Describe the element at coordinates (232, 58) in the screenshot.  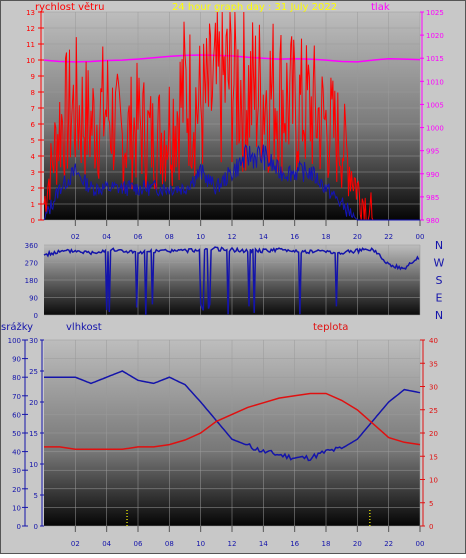
I see `pressure-series` at that location.